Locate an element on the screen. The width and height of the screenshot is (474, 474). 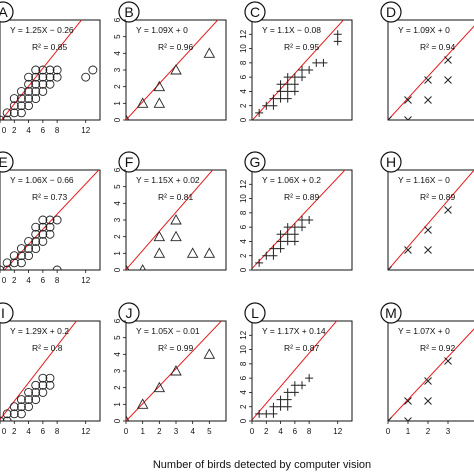
r-squared-label: R² = 0.8 is located at coordinates (47, 348).